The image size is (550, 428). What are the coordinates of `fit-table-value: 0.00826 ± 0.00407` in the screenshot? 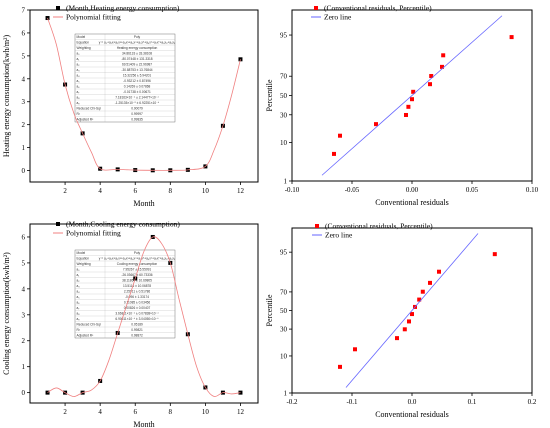 It's located at (137, 308).